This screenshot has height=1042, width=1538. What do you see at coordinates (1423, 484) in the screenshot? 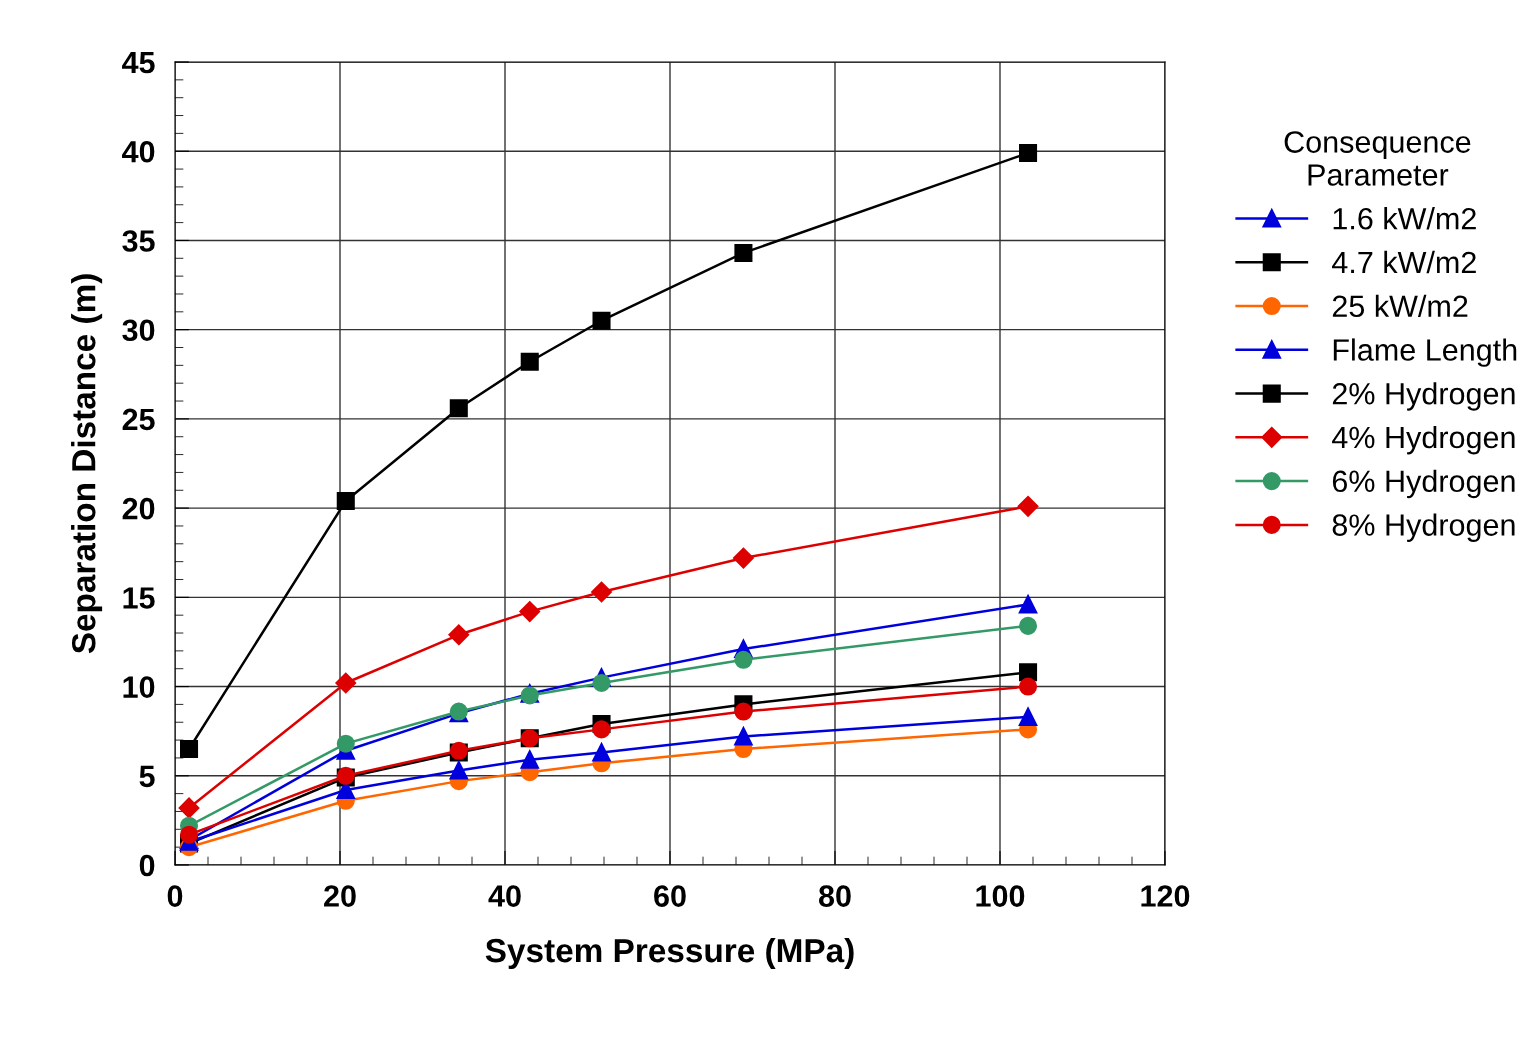
I see `legend-label: 6% Hydrogen` at bounding box center [1423, 484].